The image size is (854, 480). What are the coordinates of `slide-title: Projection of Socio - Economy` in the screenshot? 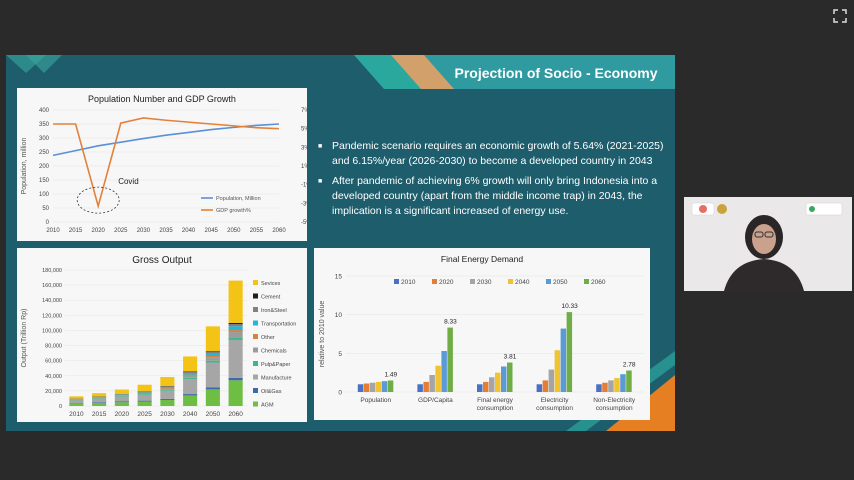 It's located at (556, 73).